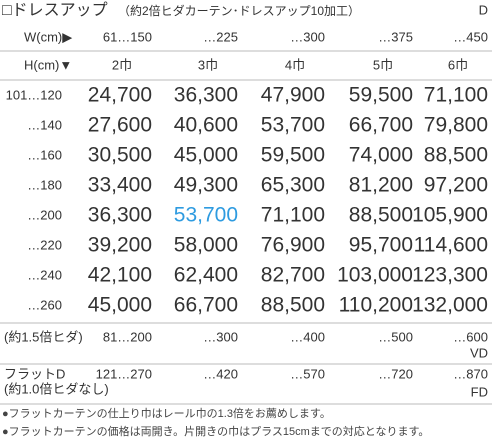 This screenshot has width=492, height=441. I want to click on price: 105,900, so click(450, 215).